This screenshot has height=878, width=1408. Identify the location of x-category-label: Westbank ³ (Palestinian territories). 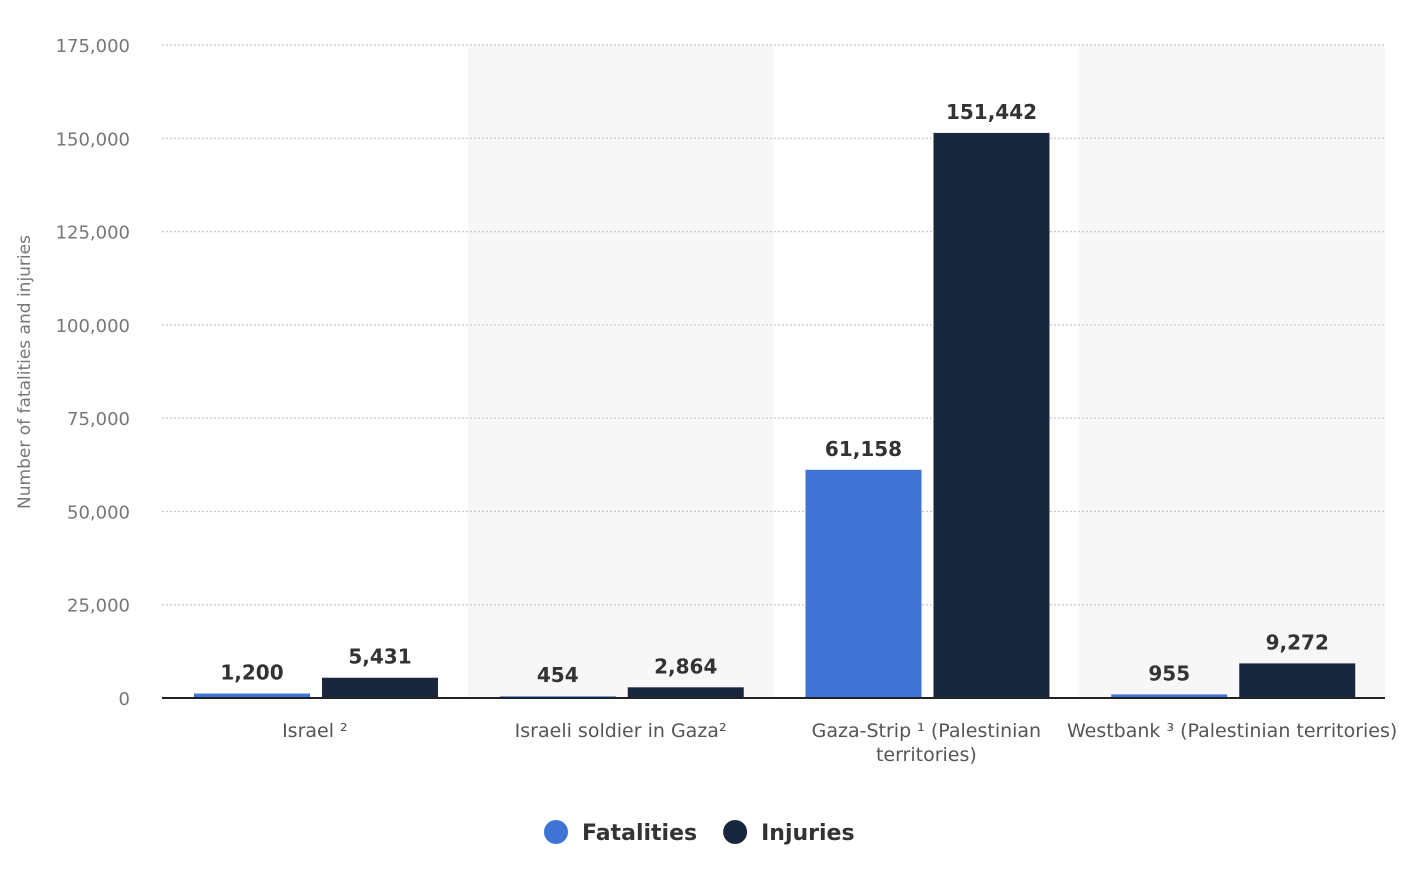
(1232, 731).